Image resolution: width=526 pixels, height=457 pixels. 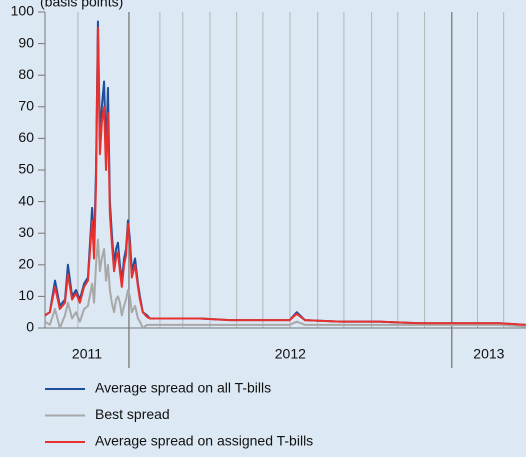 I want to click on y-tick-label: 70, so click(x=26, y=106).